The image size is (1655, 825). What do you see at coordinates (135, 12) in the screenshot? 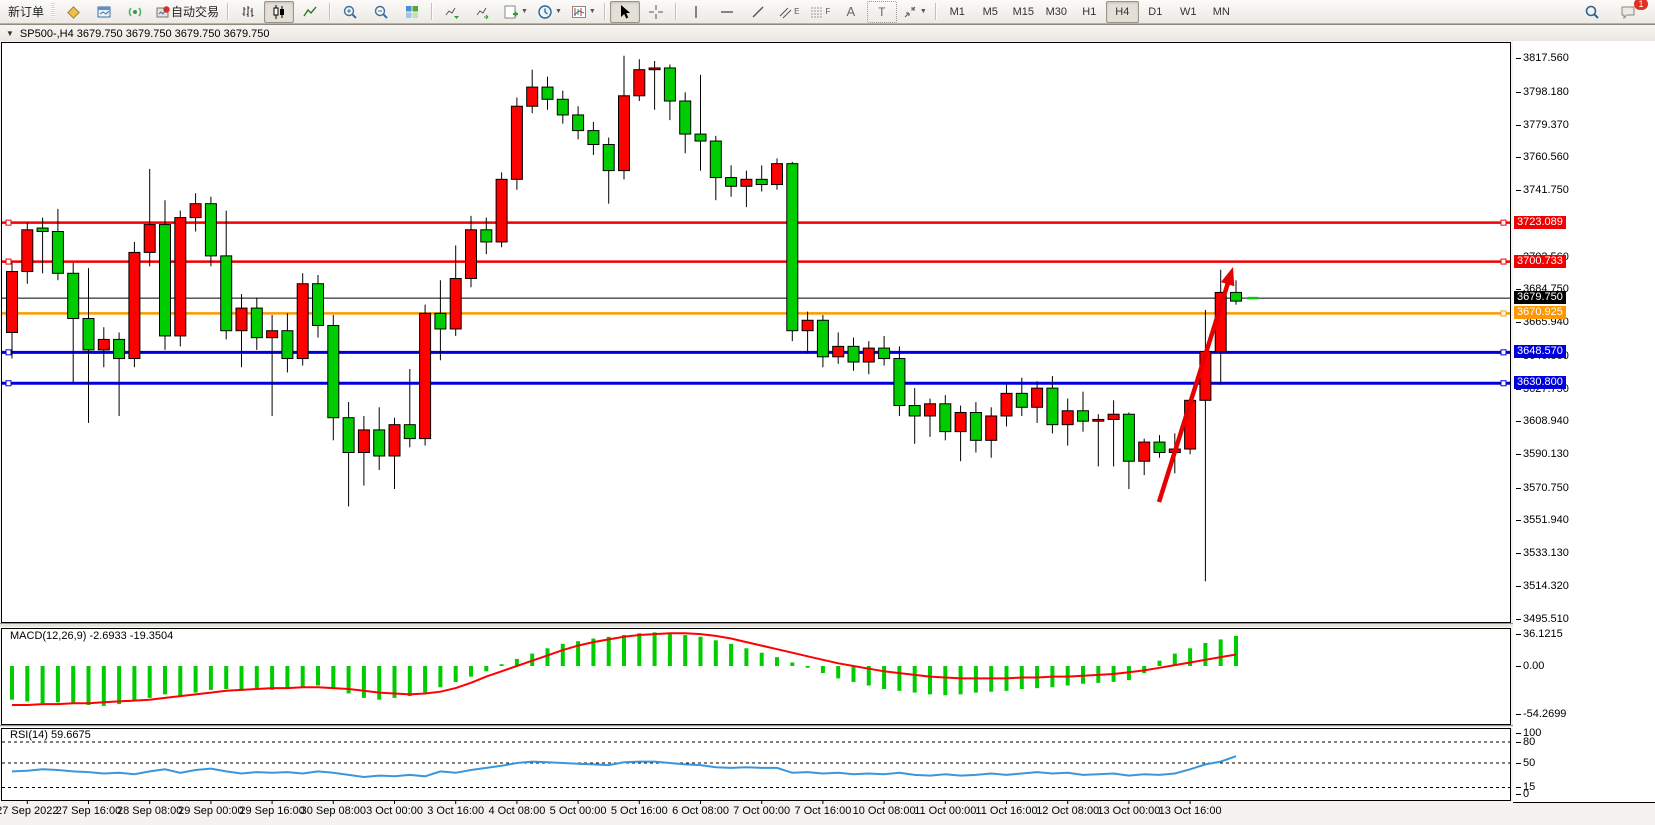
I see `signals-icon` at bounding box center [135, 12].